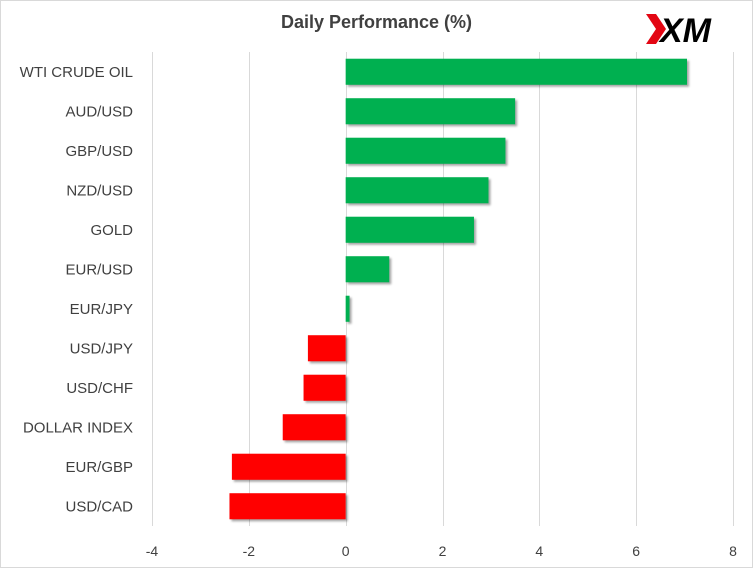 The height and width of the screenshot is (568, 753). I want to click on x-tick-labels: -4 -2 0 2 4 6 8, so click(441, 551).